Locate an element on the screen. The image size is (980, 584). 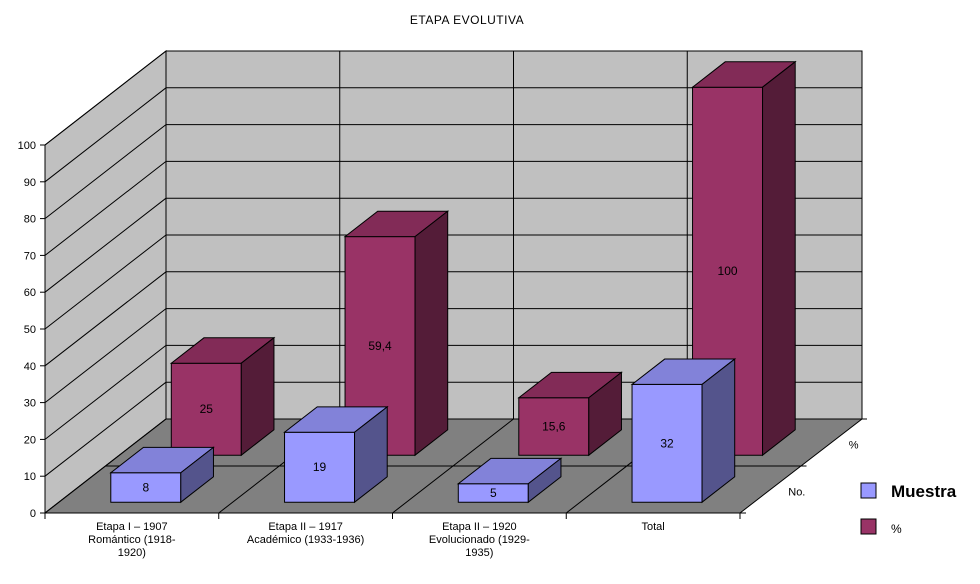
data-label: 15,6 is located at coordinates (554, 426).